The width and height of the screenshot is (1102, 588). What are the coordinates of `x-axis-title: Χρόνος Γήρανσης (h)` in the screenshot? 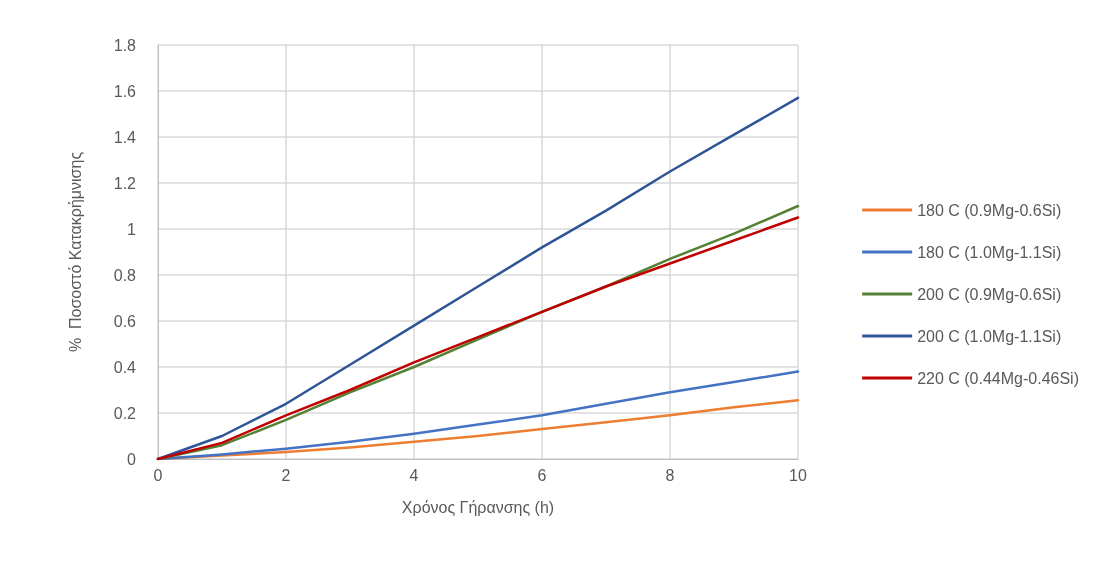 It's located at (478, 507).